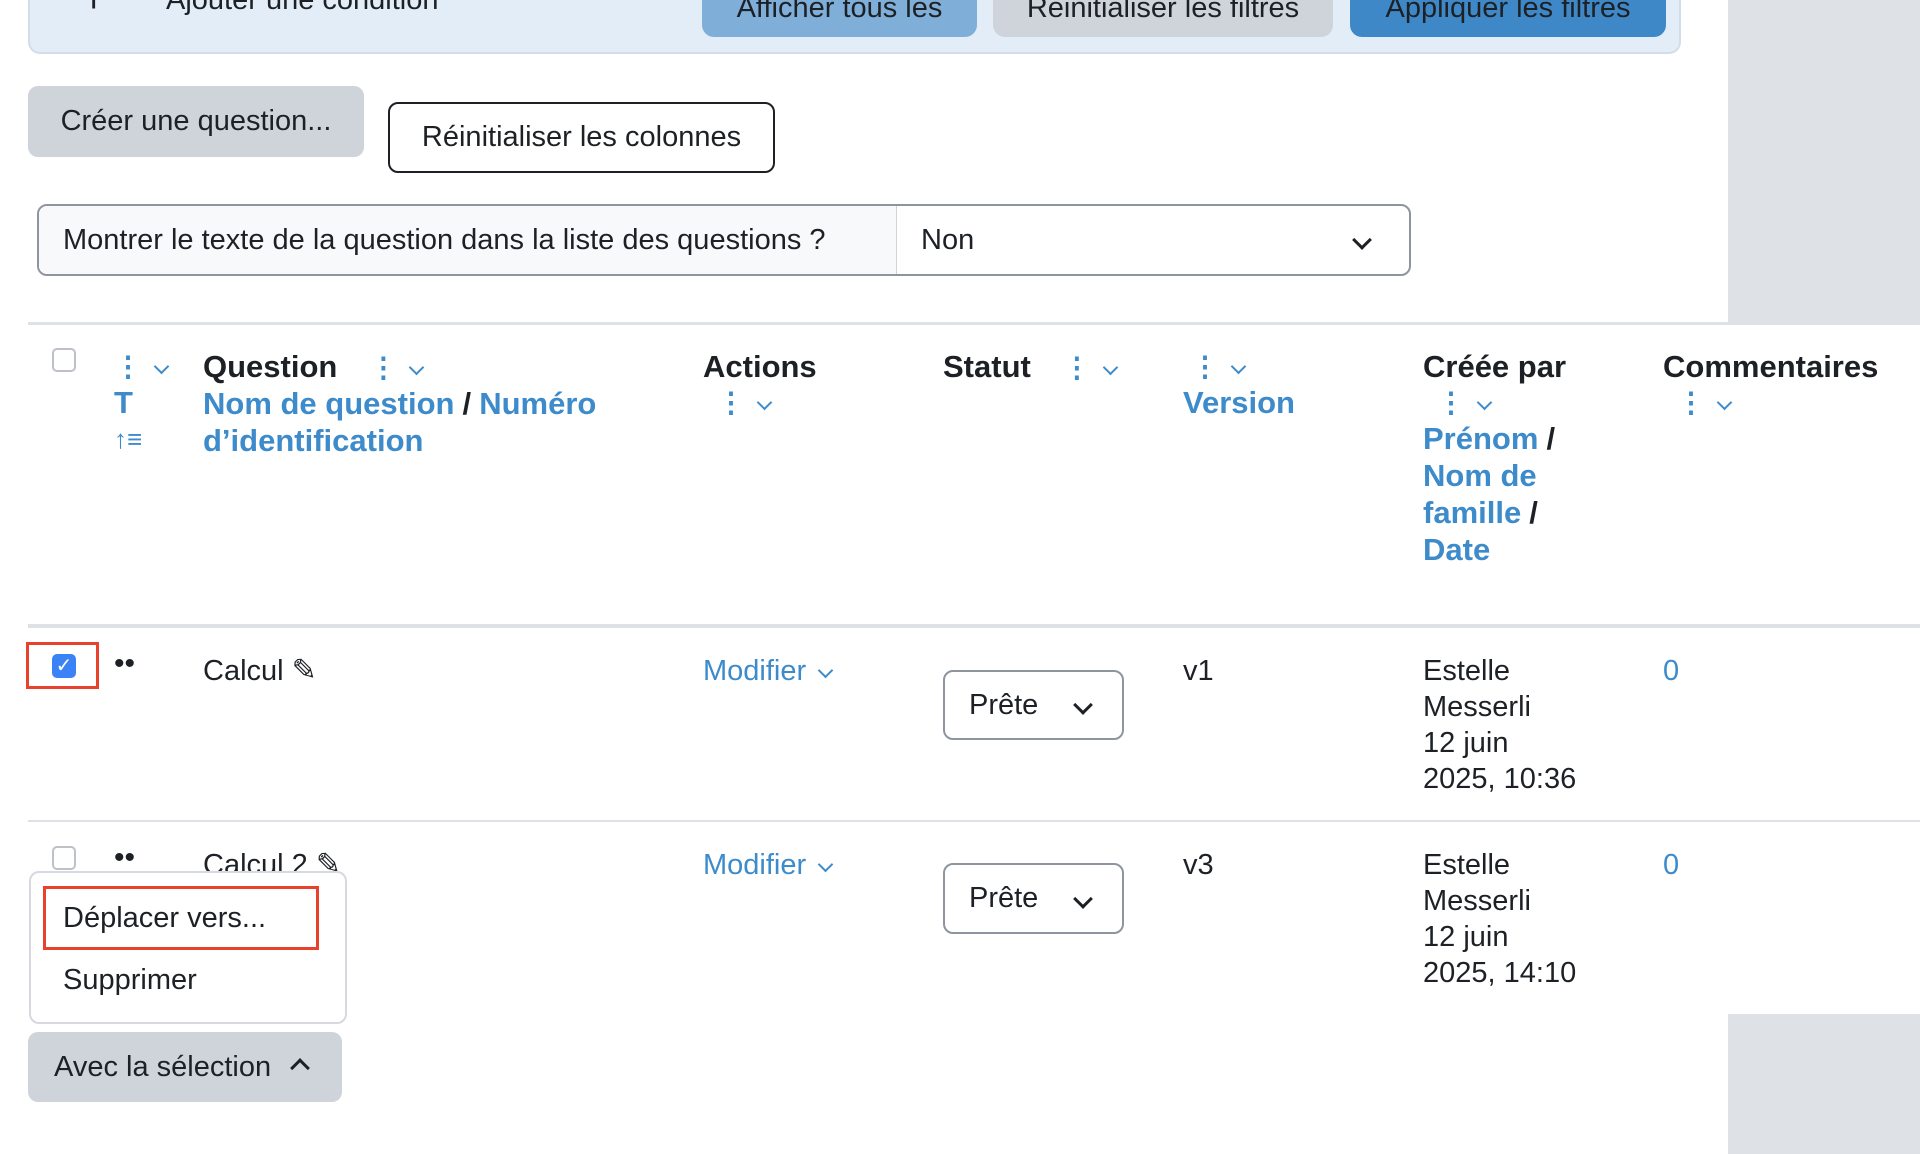 The width and height of the screenshot is (1920, 1154). I want to click on select-all-checkbox, so click(64, 360).